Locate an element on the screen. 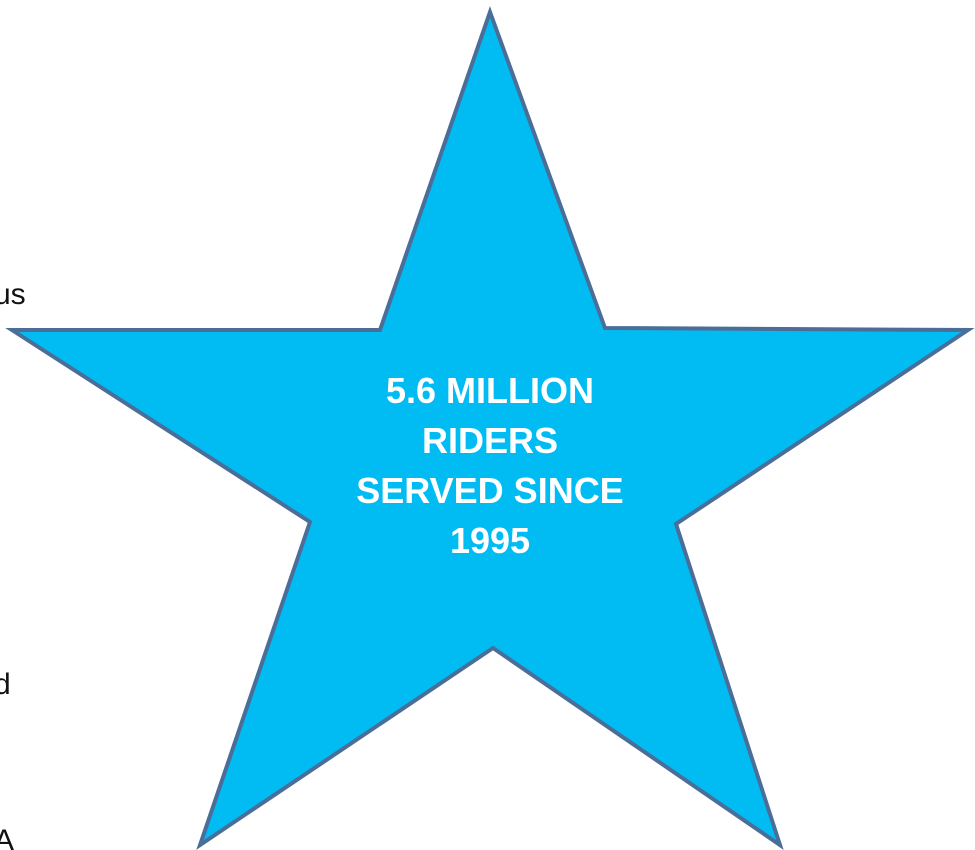  star-line-3: SERVED SINCE is located at coordinates (490, 490).